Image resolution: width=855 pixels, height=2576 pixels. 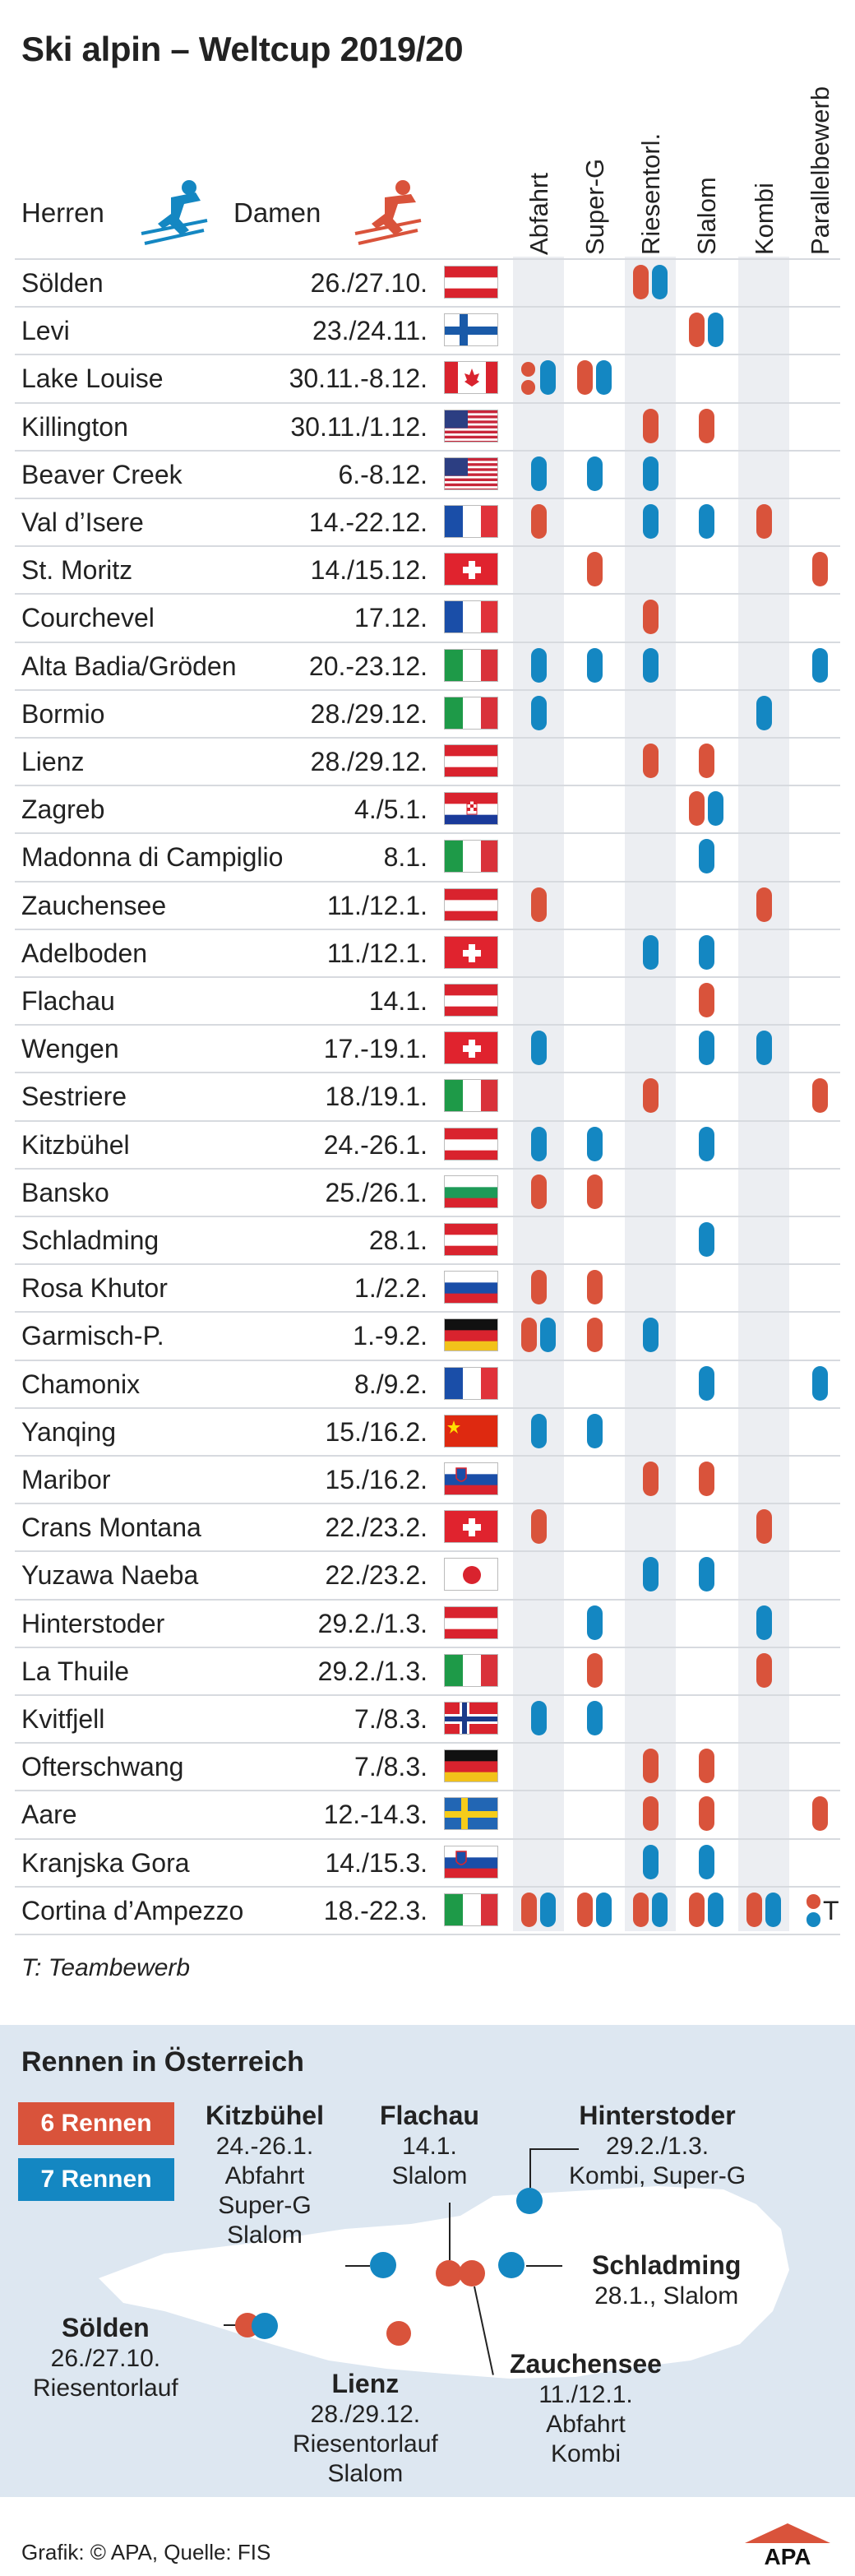 I want to click on women-count-badge: 6 Rennen, so click(x=96, y=2124).